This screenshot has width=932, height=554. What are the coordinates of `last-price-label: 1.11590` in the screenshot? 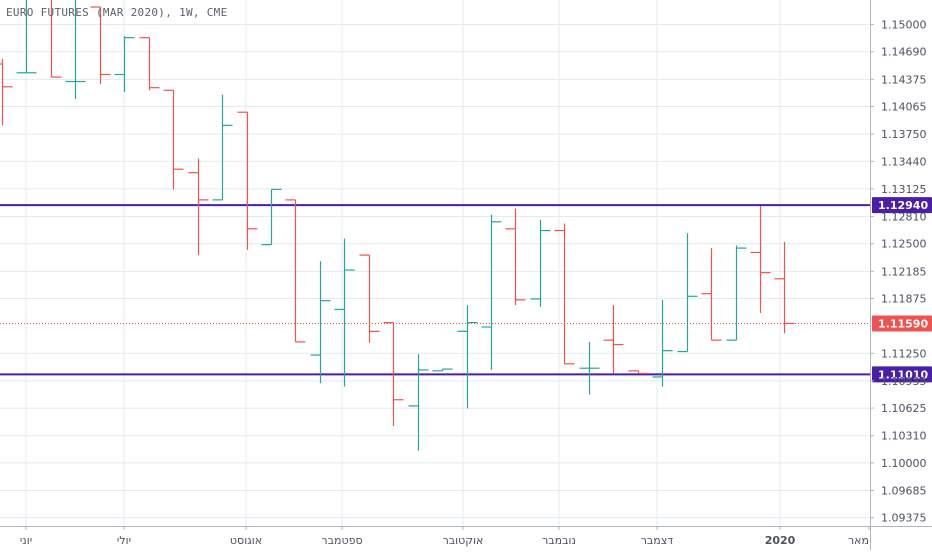 It's located at (903, 323).